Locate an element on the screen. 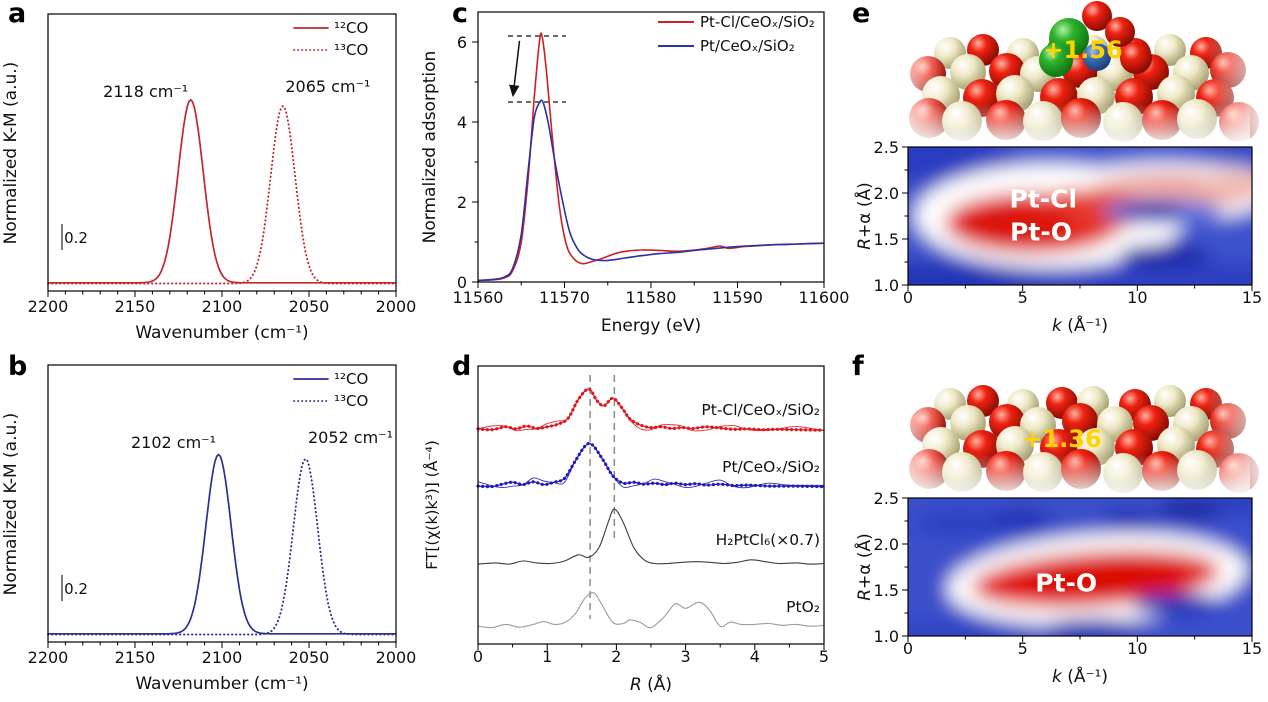  x-tick-label: 2100 is located at coordinates (222, 306).